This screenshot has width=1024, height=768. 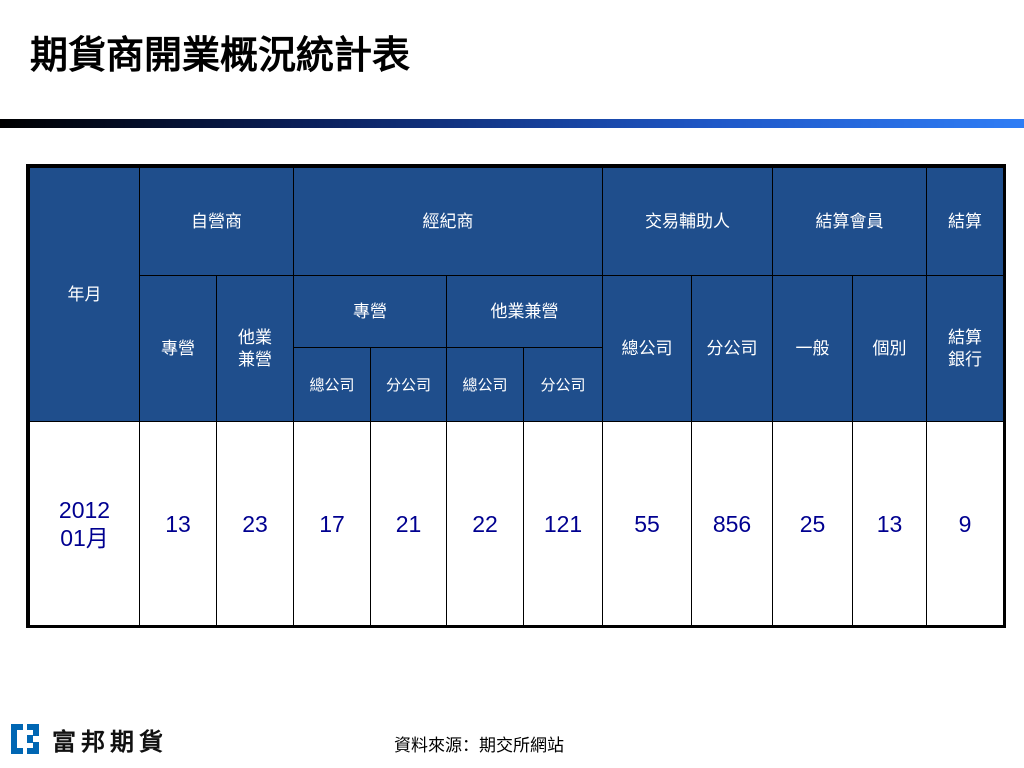 What do you see at coordinates (84, 523) in the screenshot?
I see `cell-year-month: 2012 01月` at bounding box center [84, 523].